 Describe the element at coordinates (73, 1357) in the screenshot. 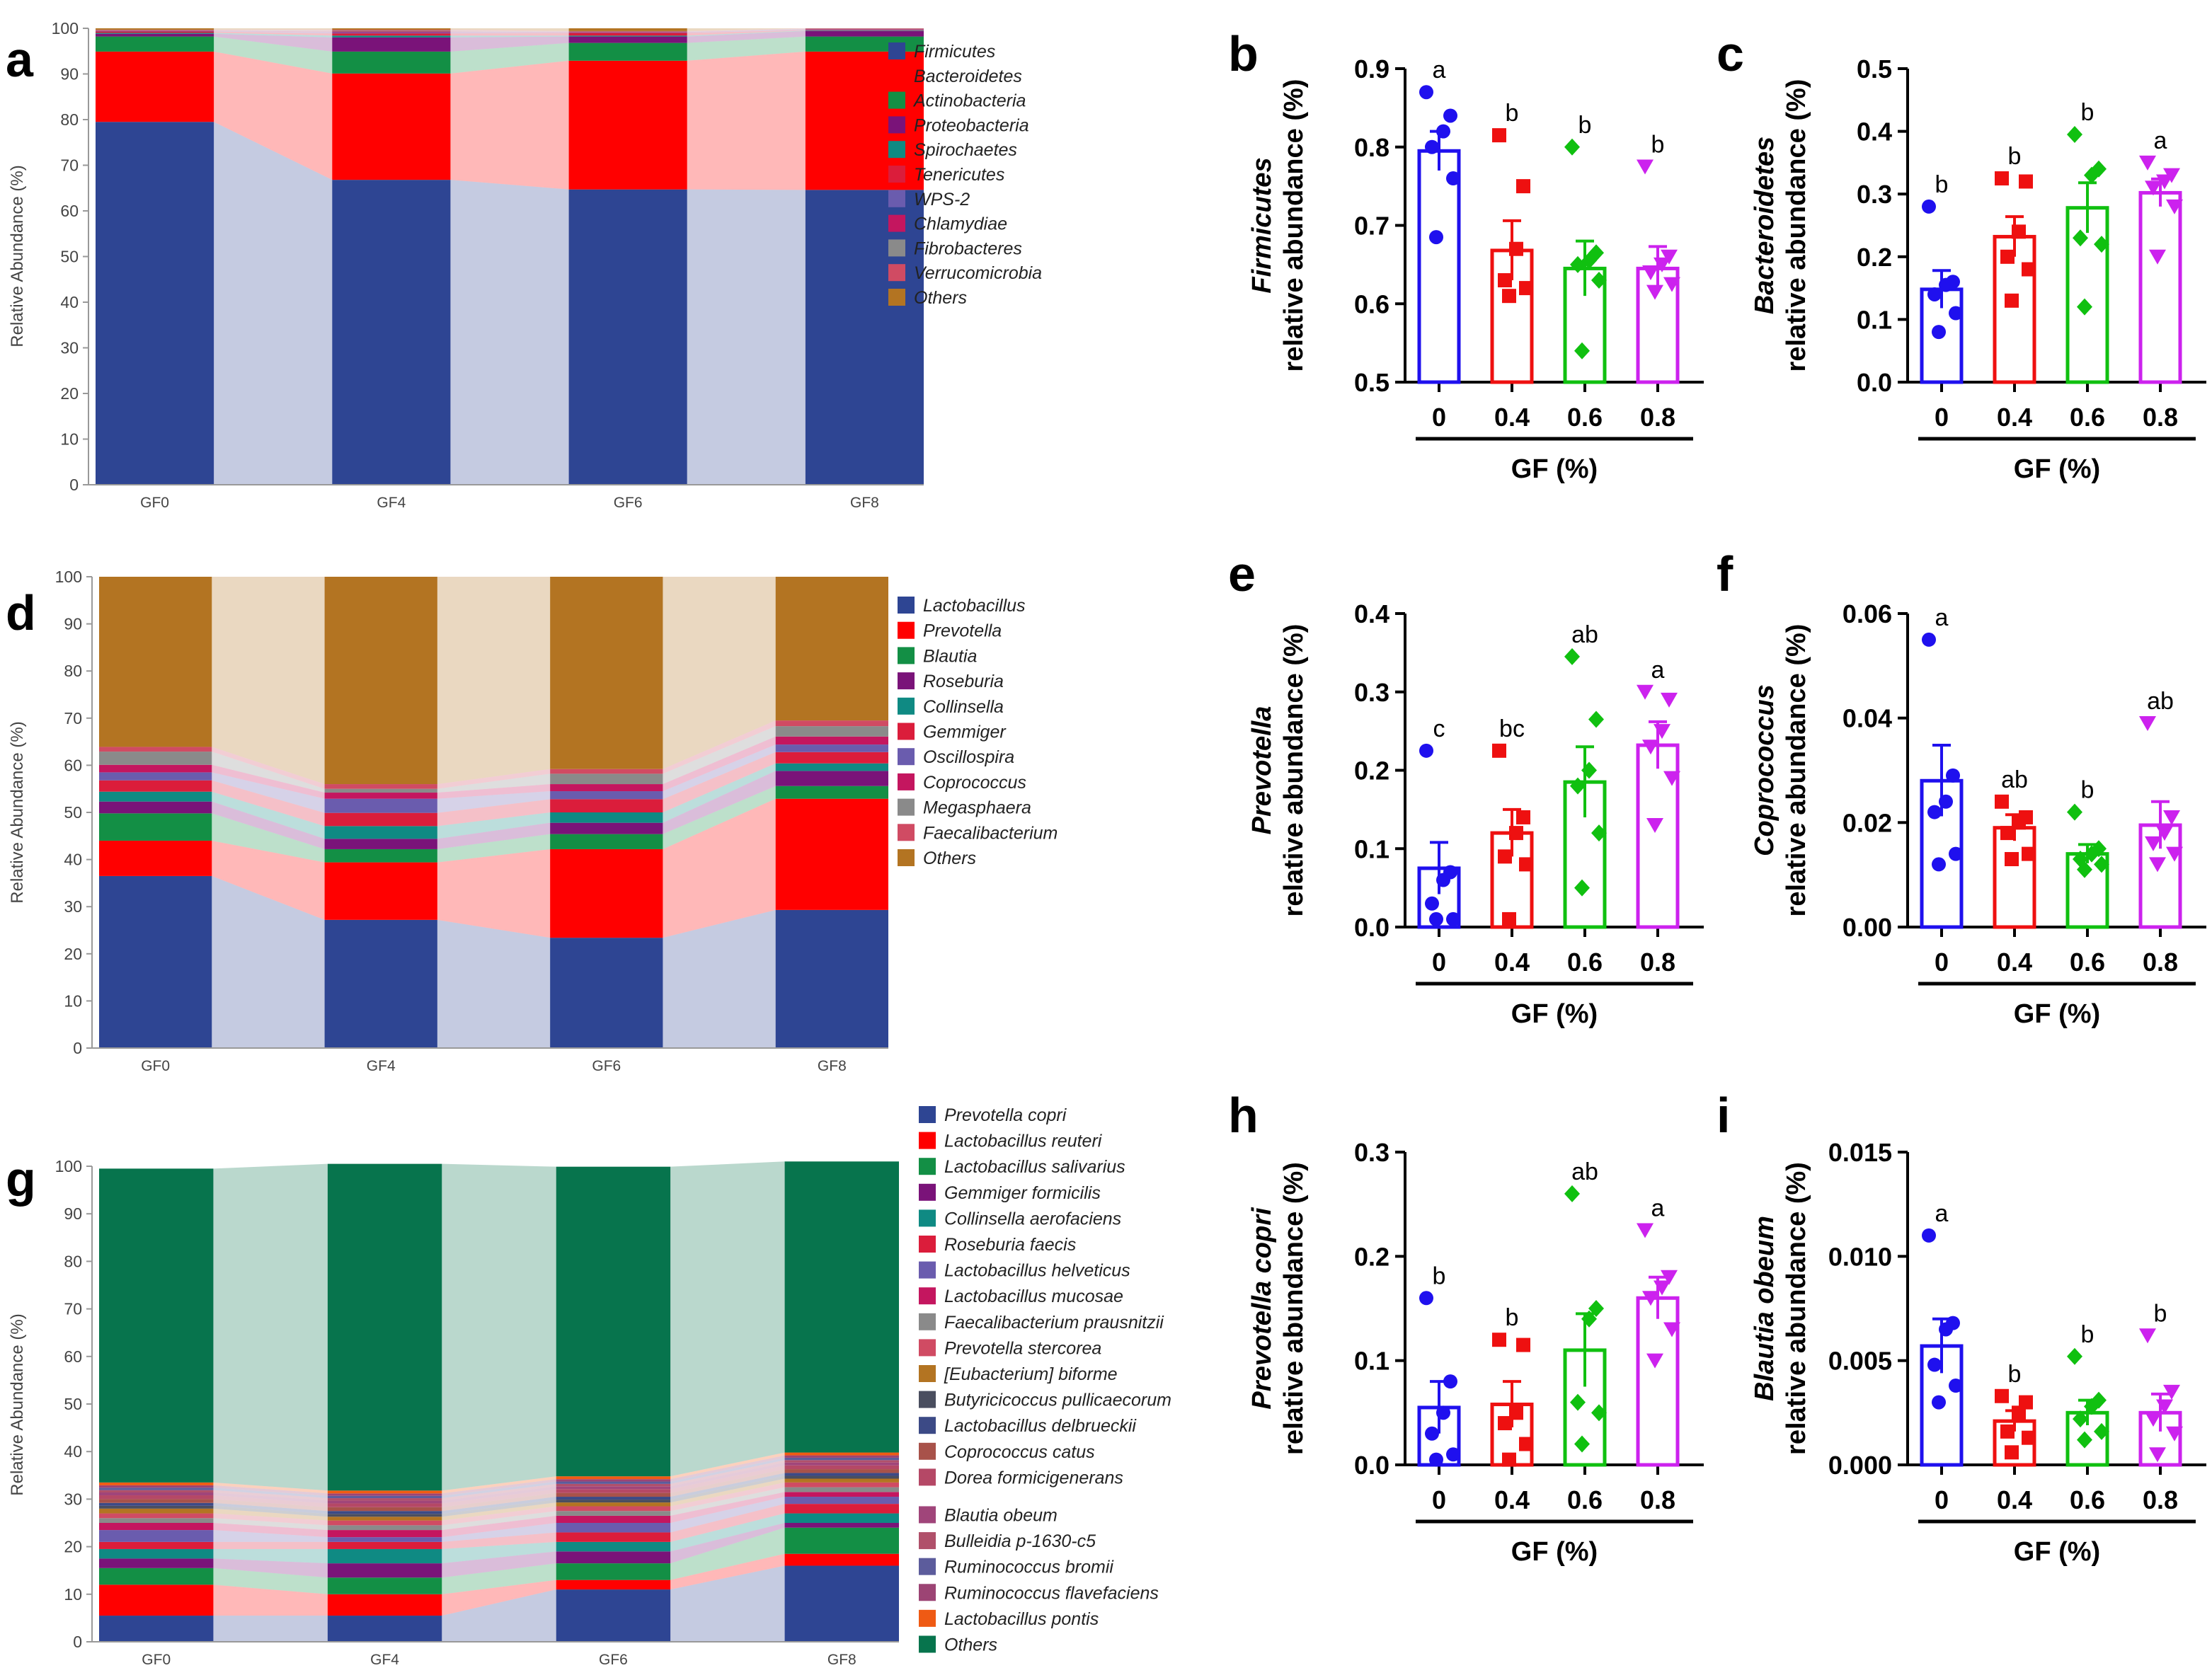

I see `y-tick-label: 60` at that location.